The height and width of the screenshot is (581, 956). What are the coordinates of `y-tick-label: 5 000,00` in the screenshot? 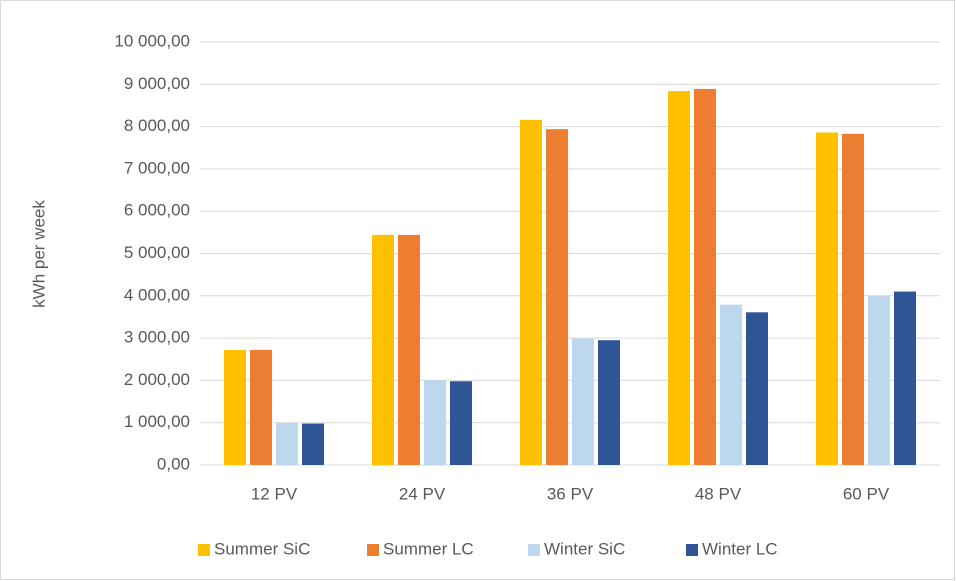 It's located at (157, 252).